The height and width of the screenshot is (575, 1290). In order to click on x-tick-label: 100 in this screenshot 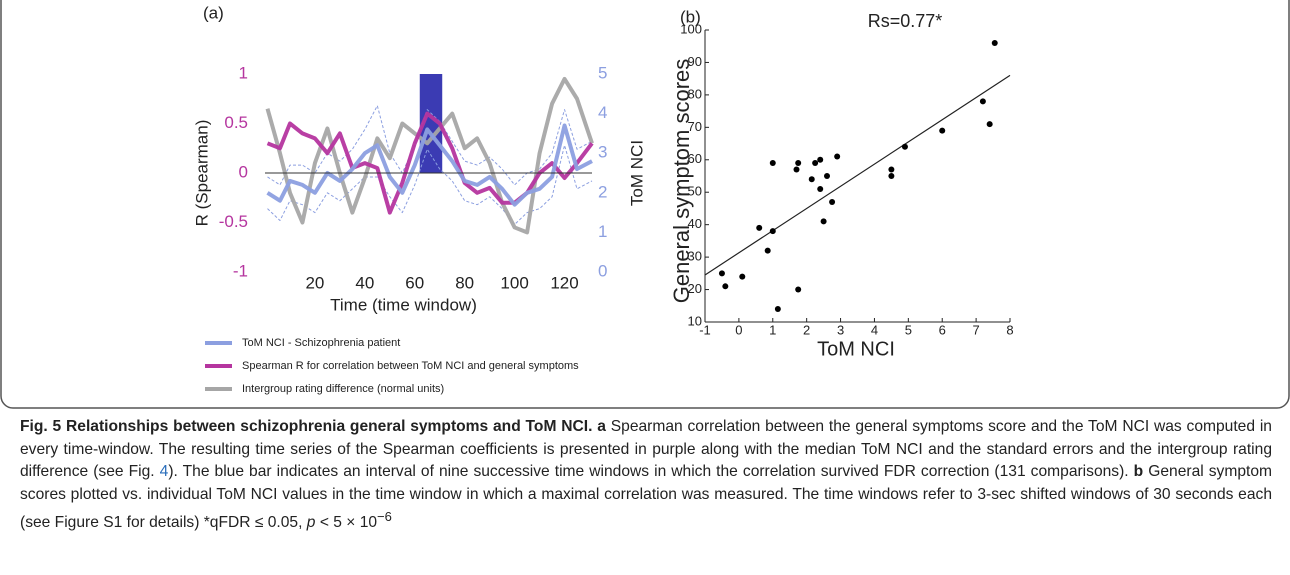, I will do `click(514, 282)`.